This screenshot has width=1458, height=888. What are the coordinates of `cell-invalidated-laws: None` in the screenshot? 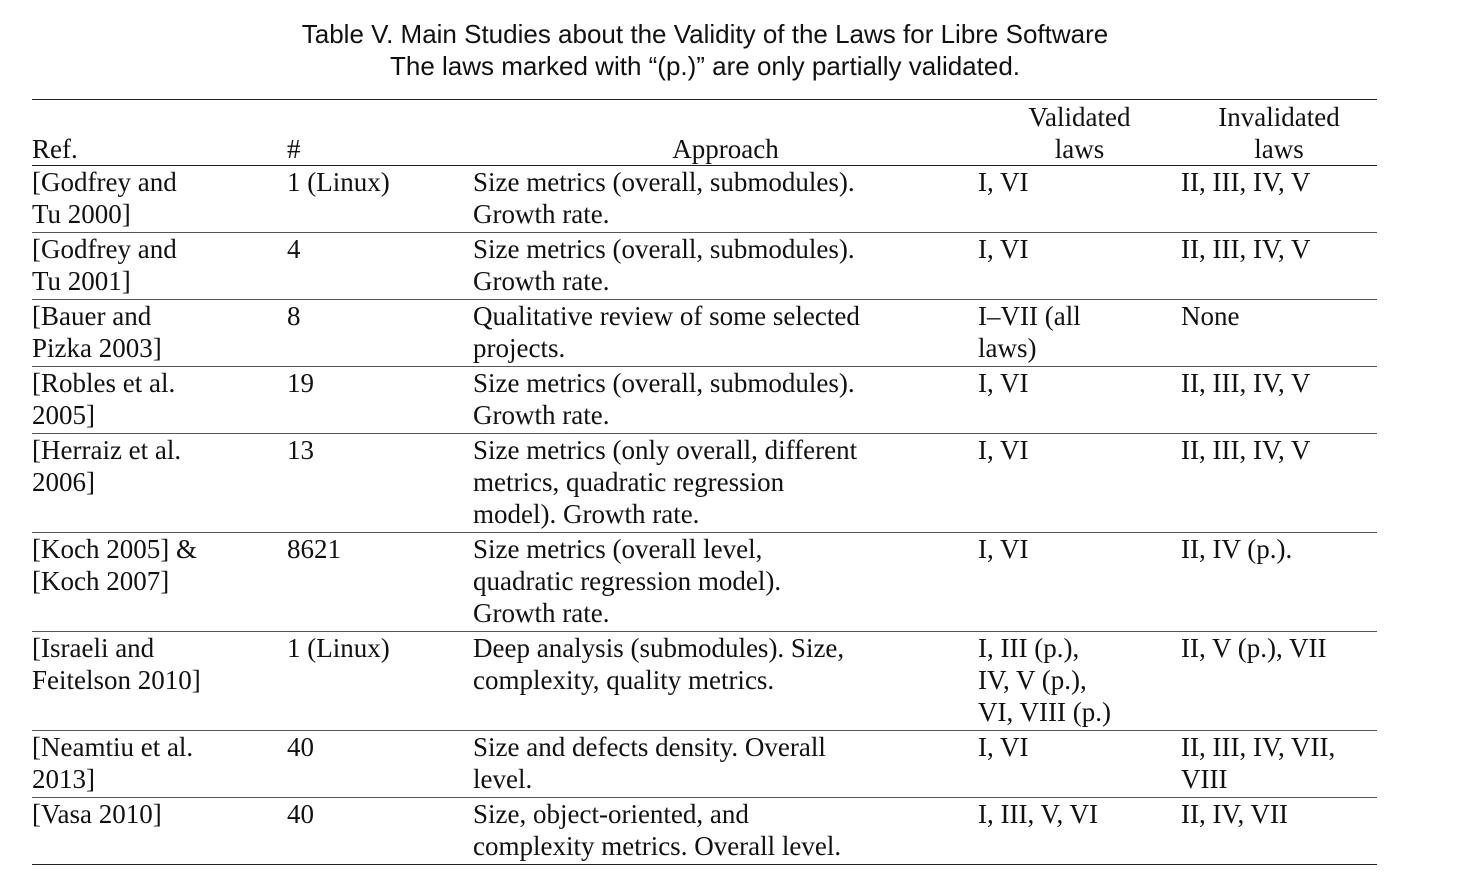 It's located at (1279, 333).